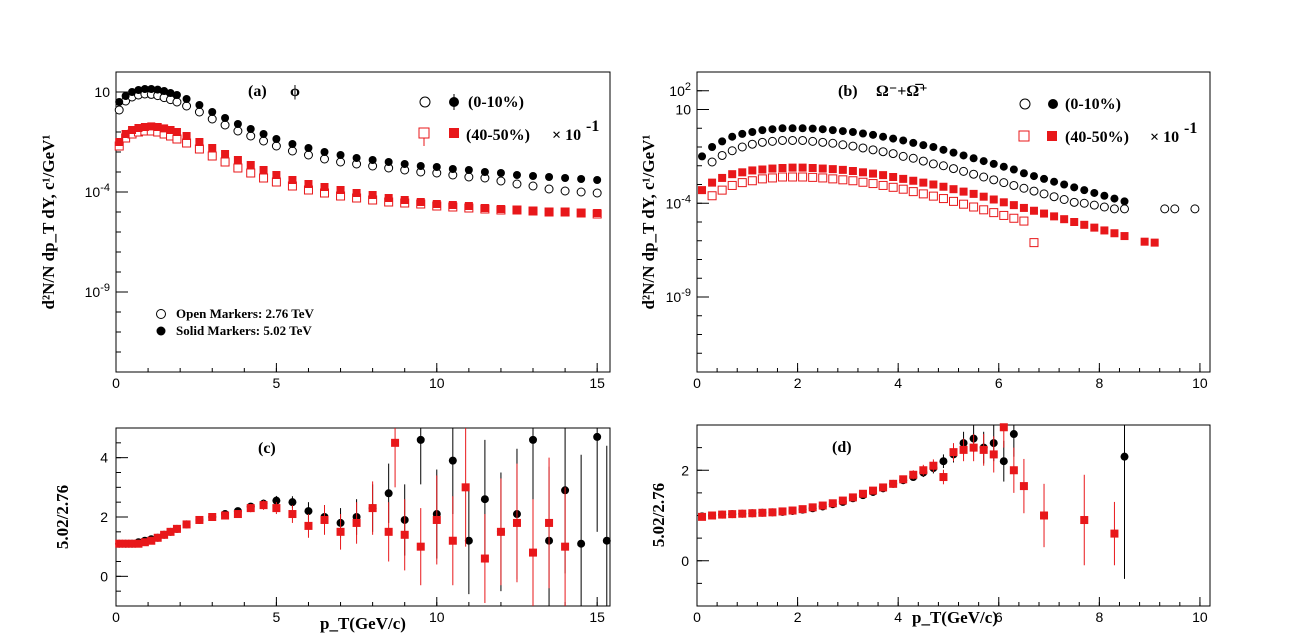 This screenshot has width=1298, height=643. I want to click on legend-a-central-label: (0-10%), so click(496, 102).